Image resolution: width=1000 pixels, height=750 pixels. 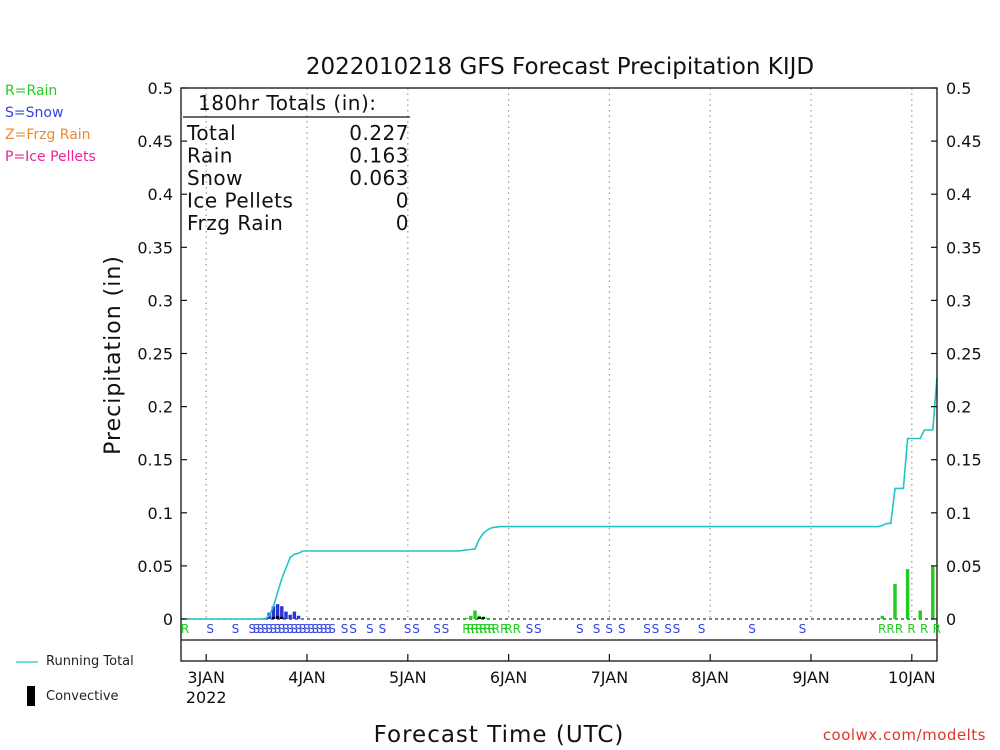 I want to click on y-tick-label-left: 0.25, so click(x=155, y=354).